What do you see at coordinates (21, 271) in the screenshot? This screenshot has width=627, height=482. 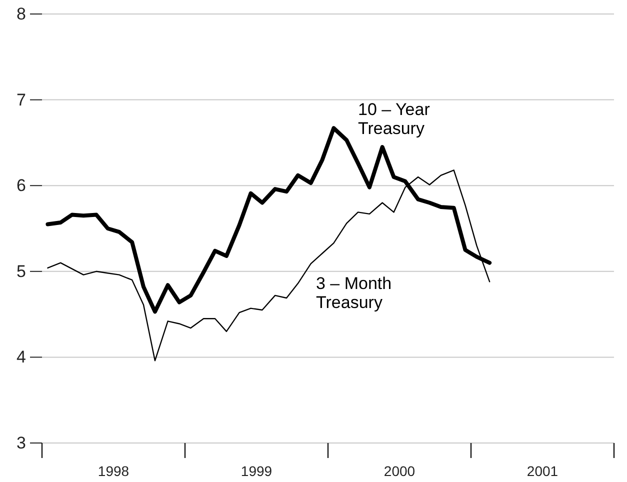 I see `y-tick-label: 5` at bounding box center [21, 271].